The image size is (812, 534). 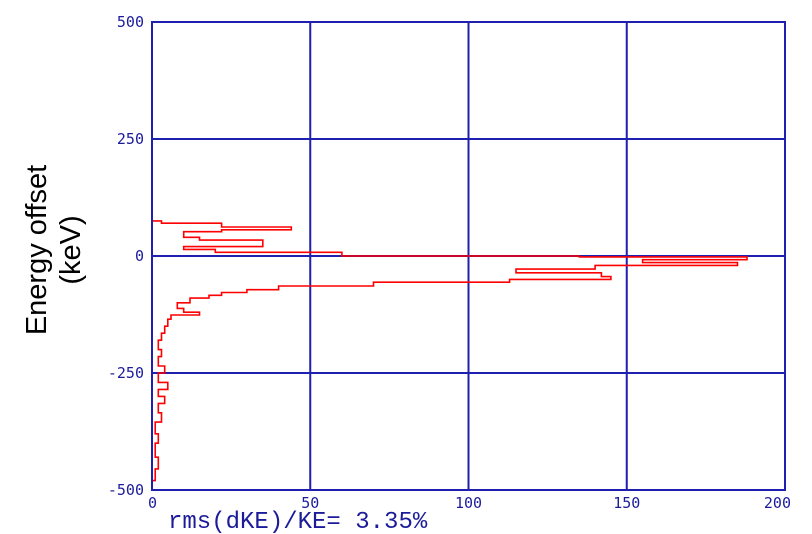 What do you see at coordinates (777, 503) in the screenshot?
I see `x-tick-label-4: 200` at bounding box center [777, 503].